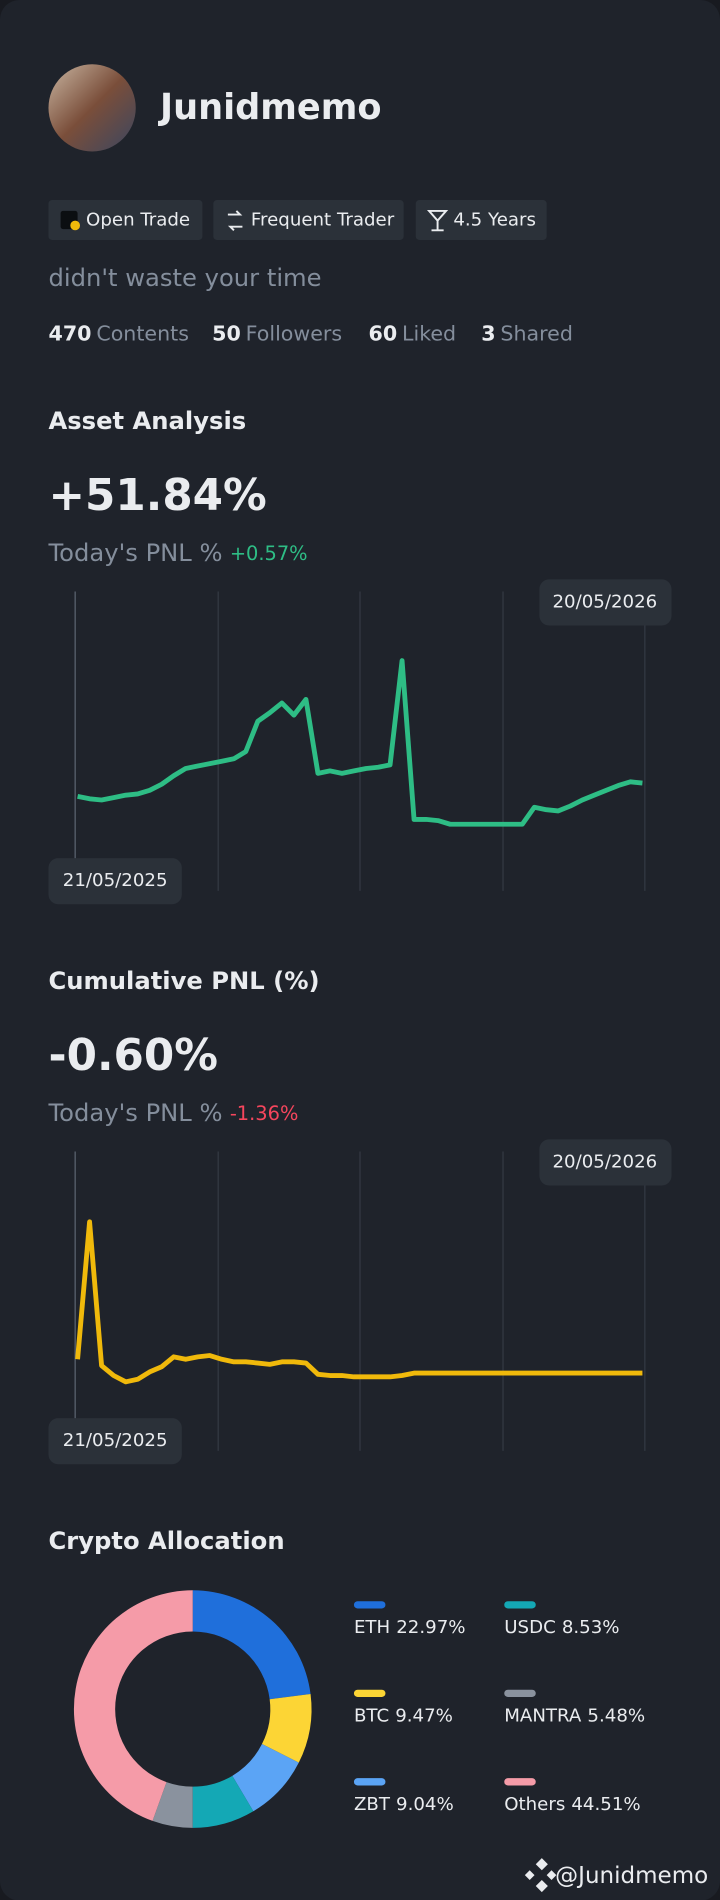  I want to click on today-pnl: Today's PNL % +0.57%, so click(177, 552).